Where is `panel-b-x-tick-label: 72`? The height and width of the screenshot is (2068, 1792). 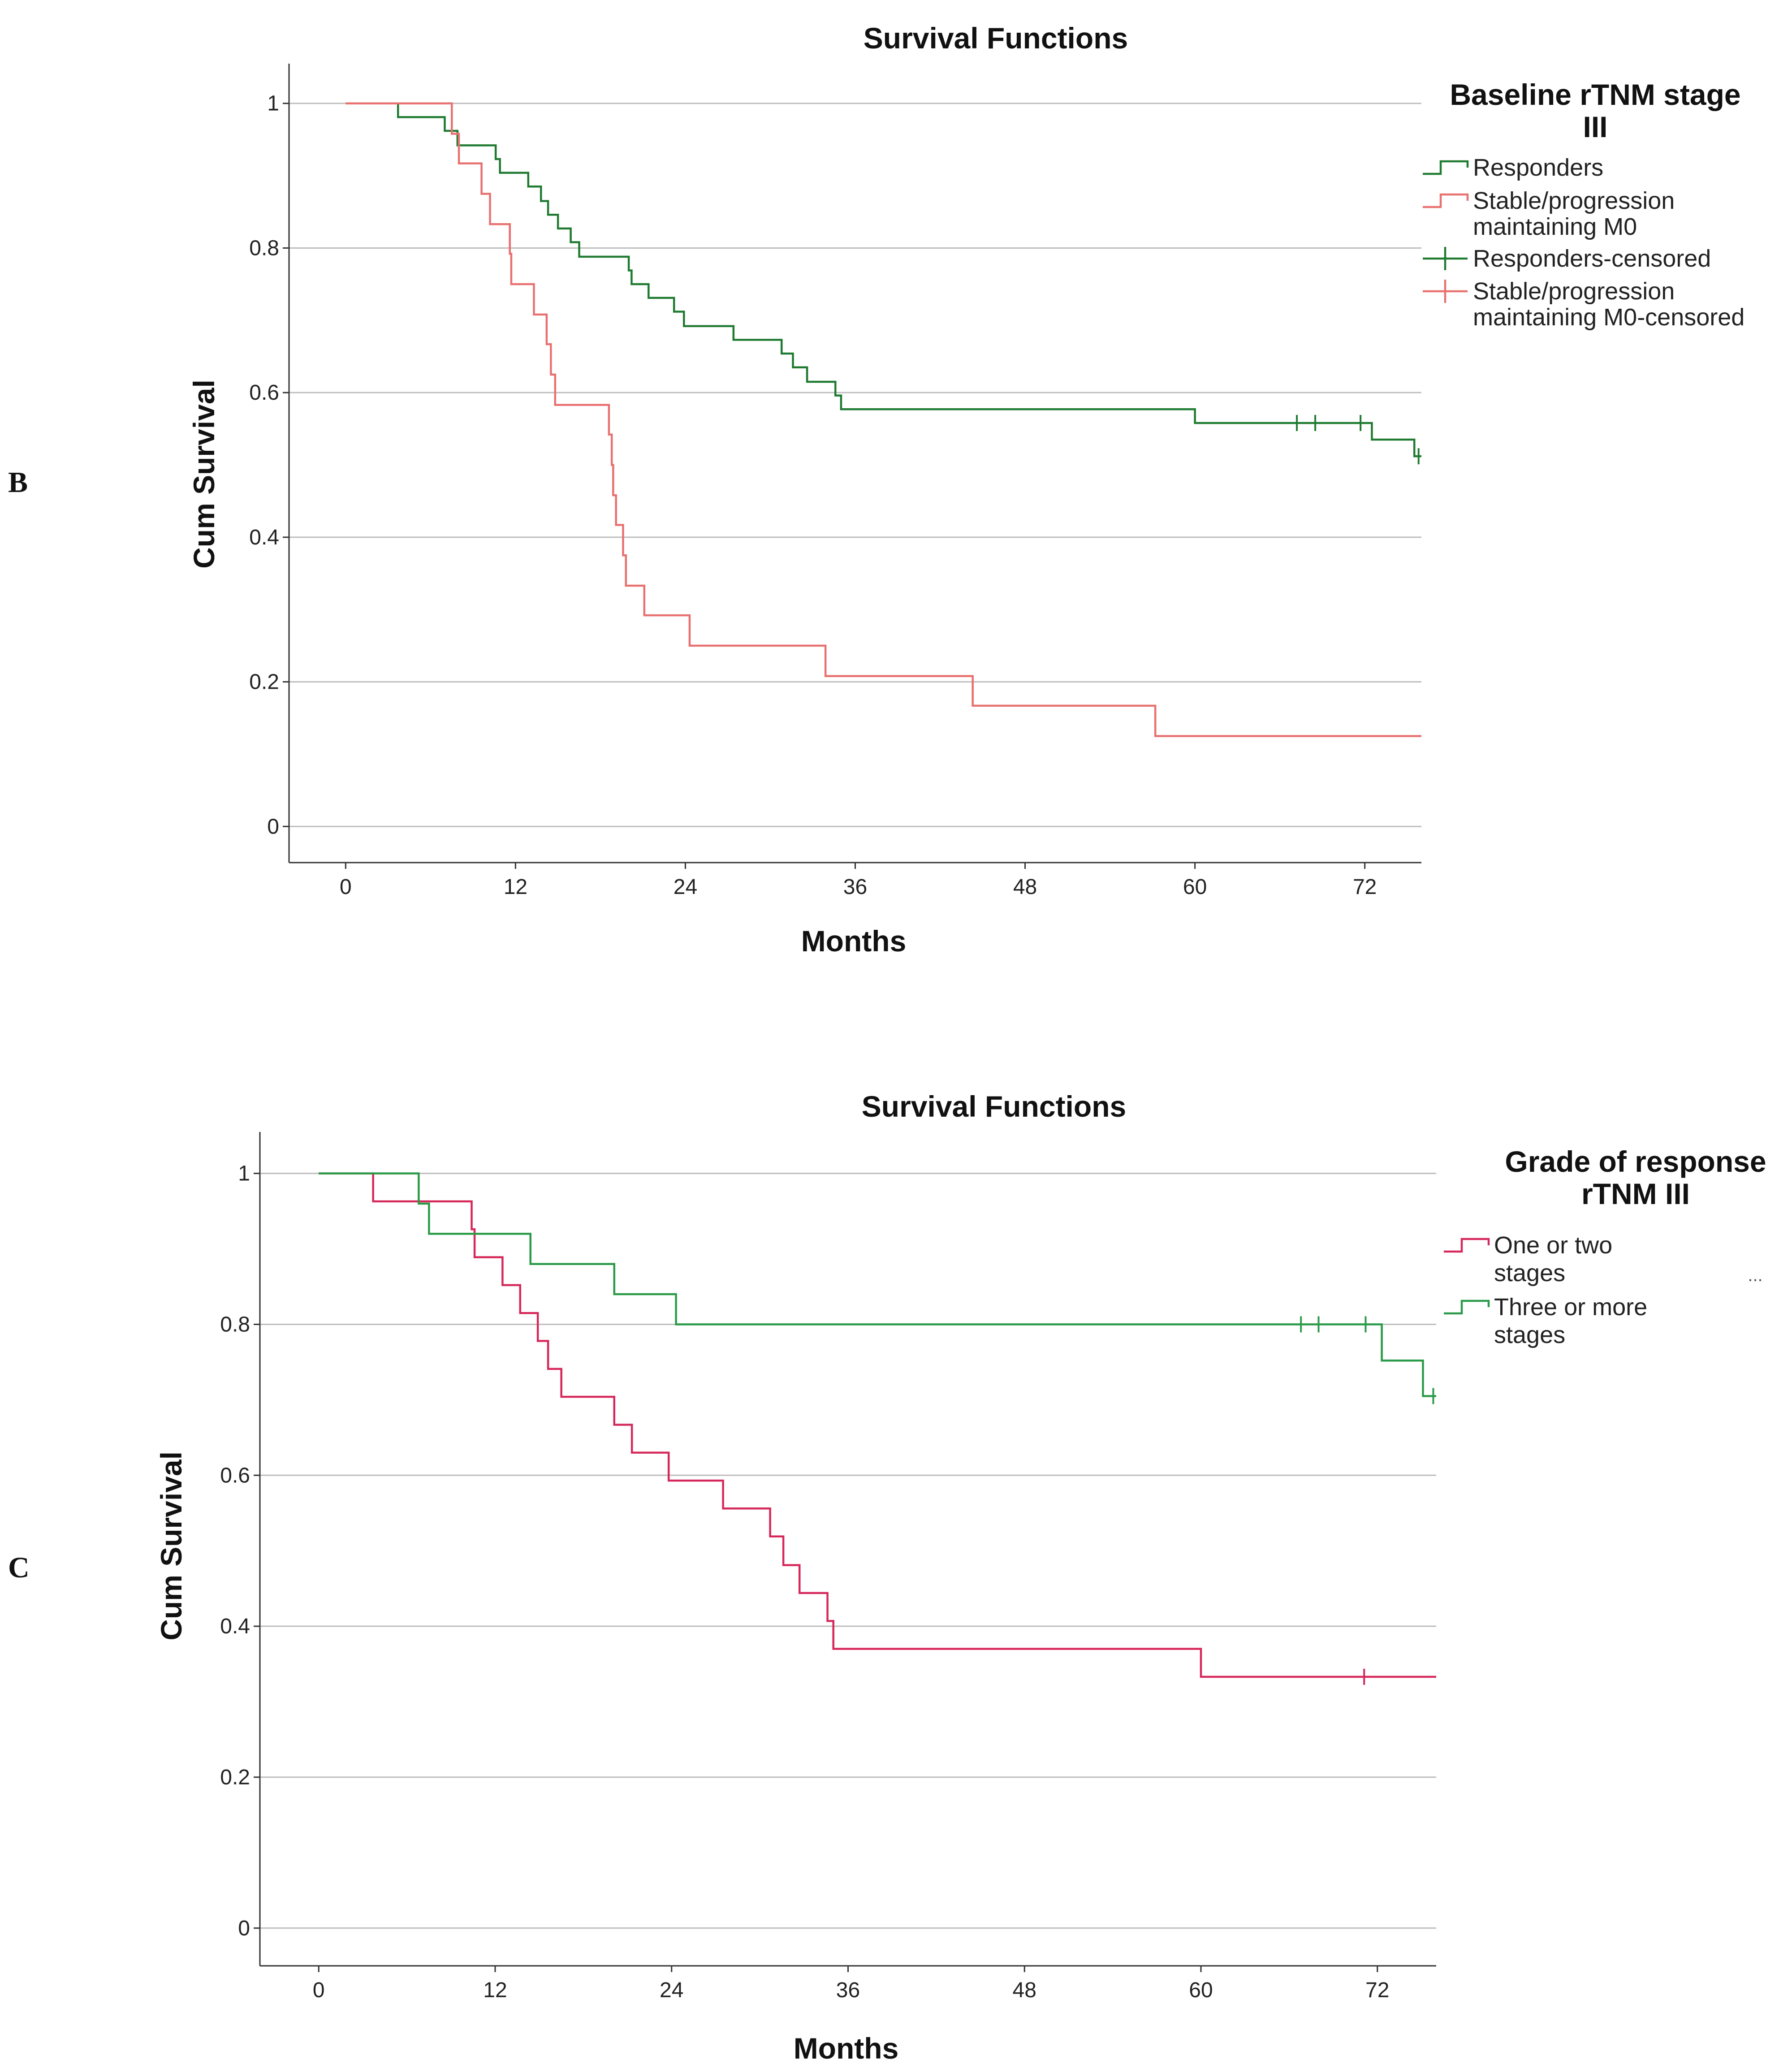
panel-b-x-tick-label: 72 is located at coordinates (1365, 887).